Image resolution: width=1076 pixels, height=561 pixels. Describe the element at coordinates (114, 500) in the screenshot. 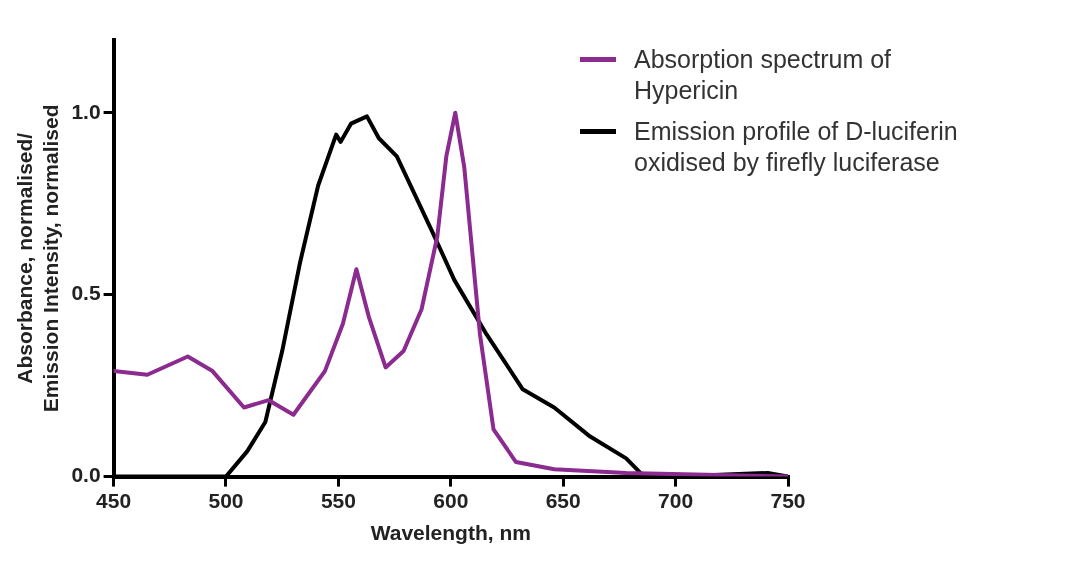

I see `x-tick-label: 450` at that location.